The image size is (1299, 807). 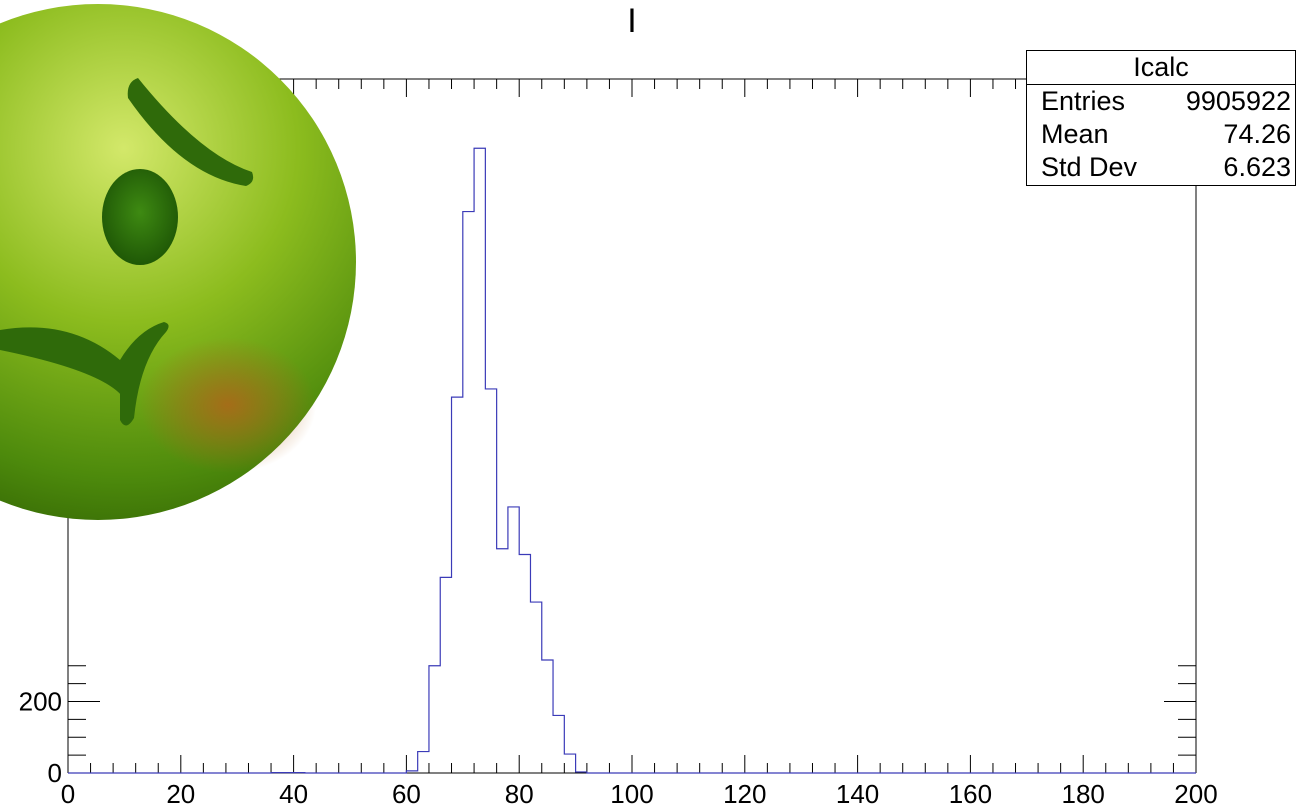 What do you see at coordinates (406, 793) in the screenshot?
I see `x-tick-label: 60` at bounding box center [406, 793].